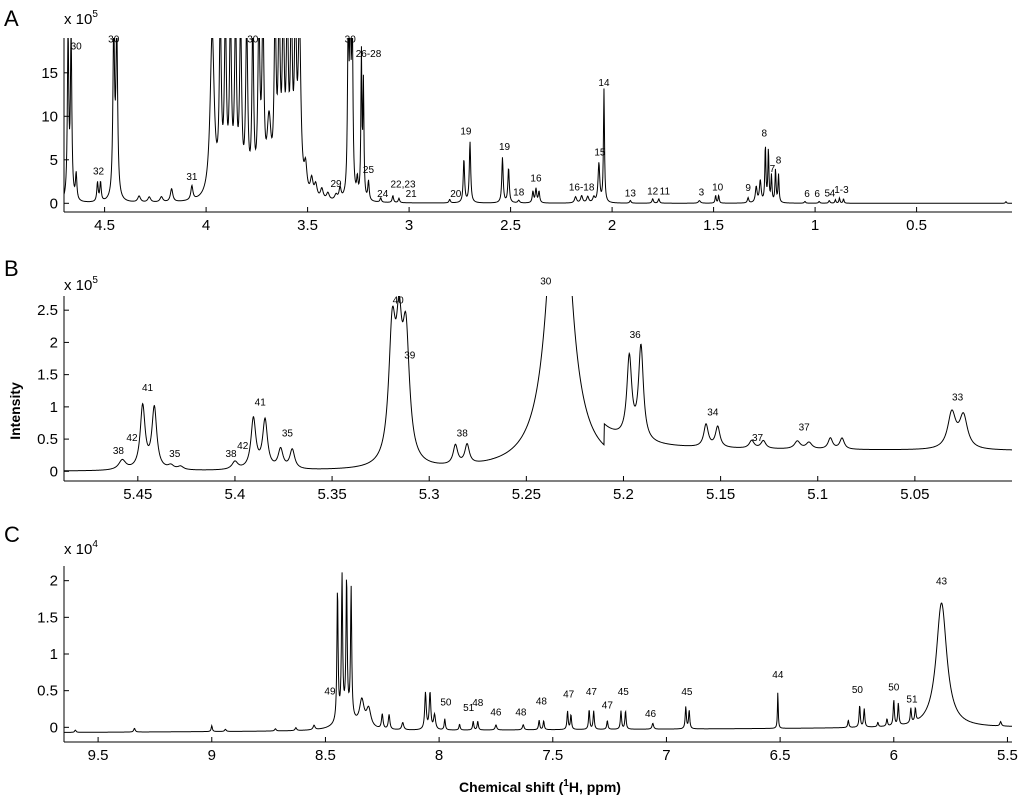 The image size is (1024, 800). Describe the element at coordinates (817, 494) in the screenshot. I see `x-tick-label: 5.1` at that location.